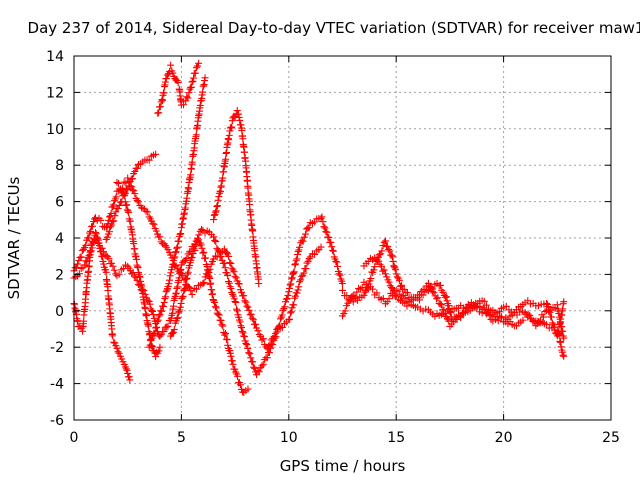  What do you see at coordinates (504, 438) in the screenshot?
I see `x-tick-label: 20` at bounding box center [504, 438].